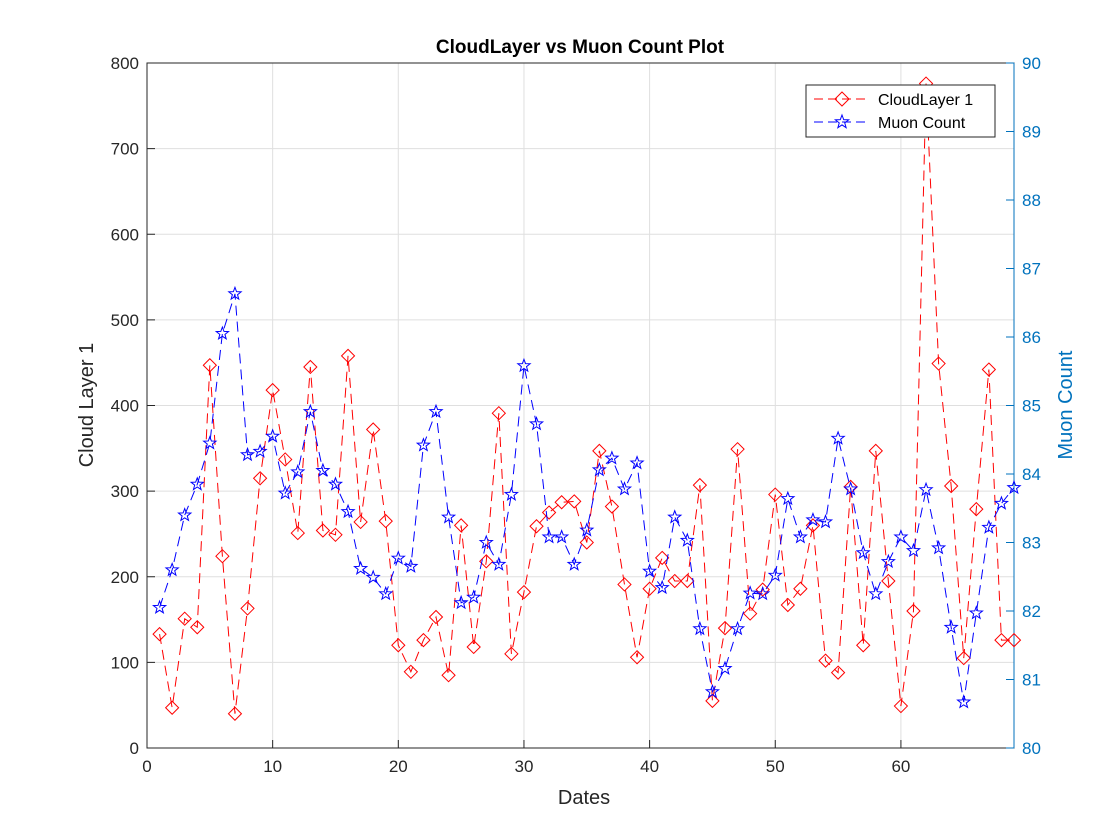 Image resolution: width=1120 pixels, height=840 pixels. Describe the element at coordinates (134, 748) in the screenshot. I see `left-y-tick-label: 0` at that location.